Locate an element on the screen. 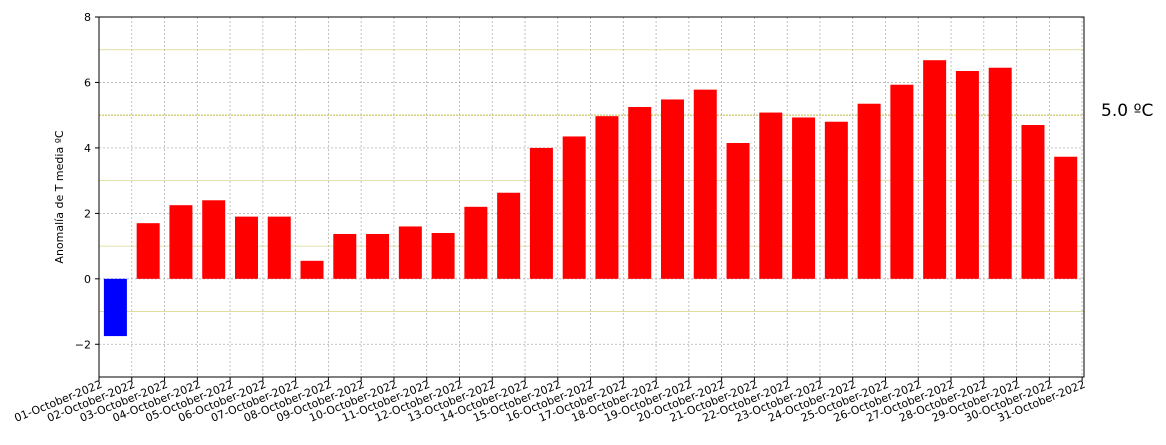  y-tick-label: 0 is located at coordinates (87, 279).